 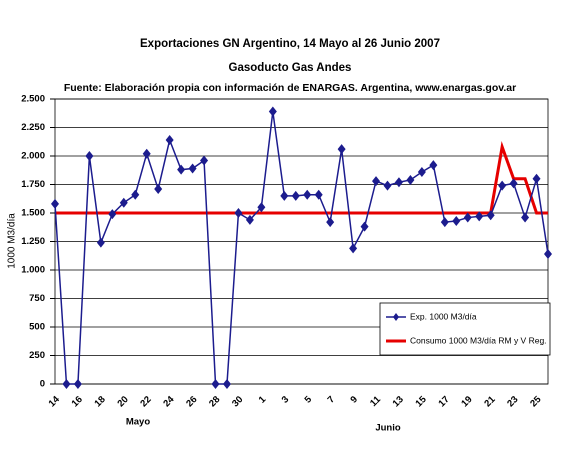 What do you see at coordinates (100, 401) in the screenshot?
I see `x-tick-label: 18` at bounding box center [100, 401].